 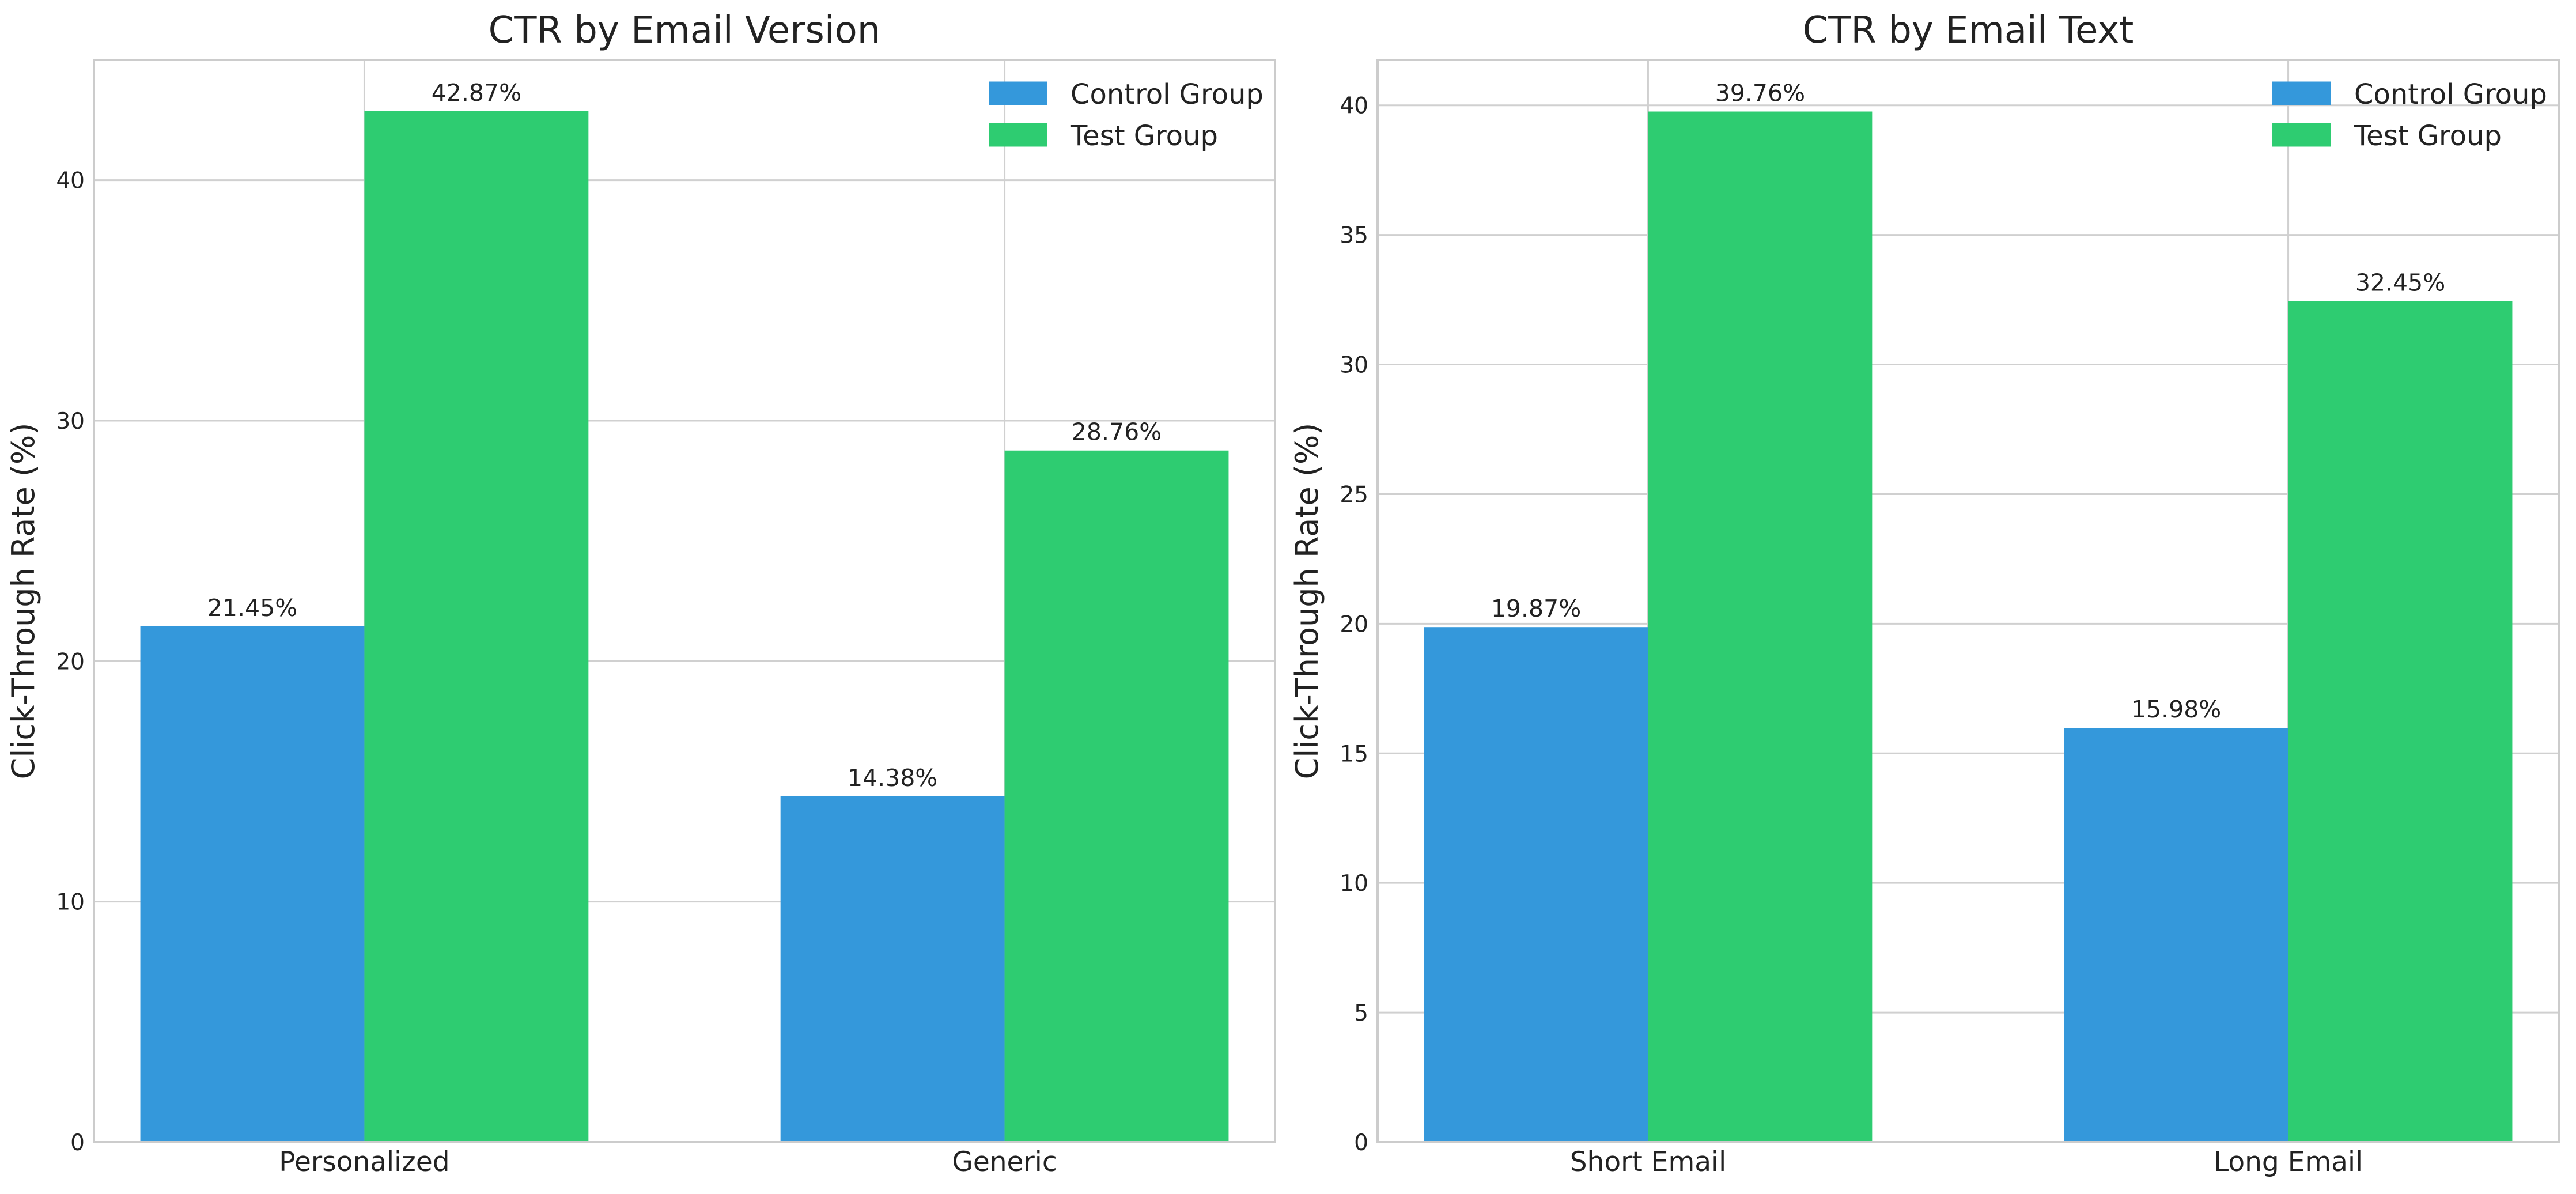 I want to click on y-tick-label: 25, so click(x=1354, y=495).